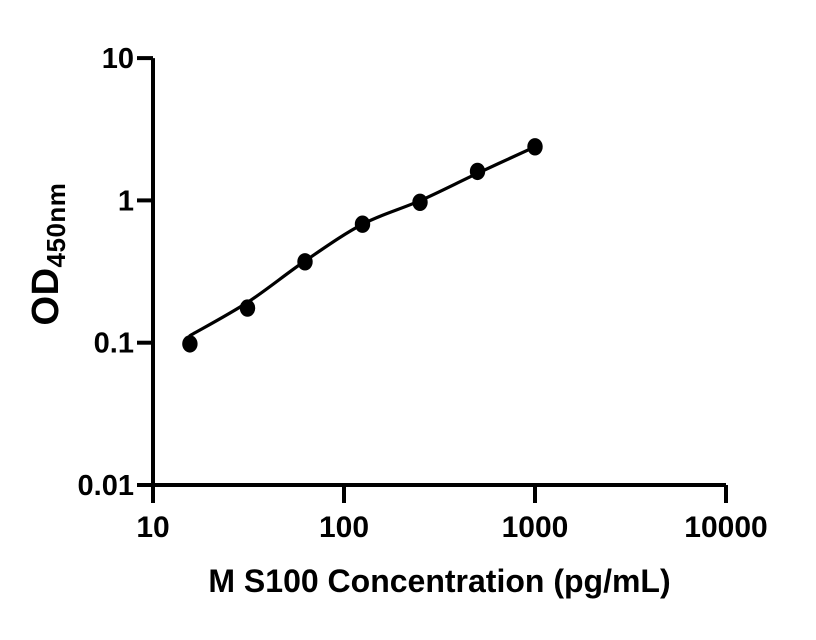 The image size is (816, 640). What do you see at coordinates (535, 527) in the screenshot?
I see `x-tick-label: 1000` at bounding box center [535, 527].